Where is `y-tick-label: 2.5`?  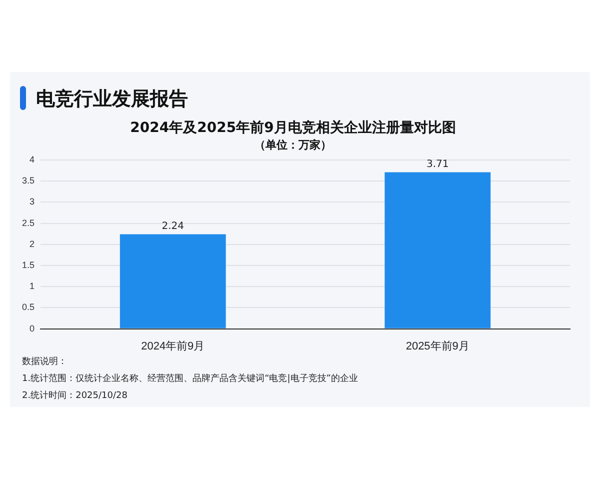
y-tick-label: 2.5 is located at coordinates (28, 223).